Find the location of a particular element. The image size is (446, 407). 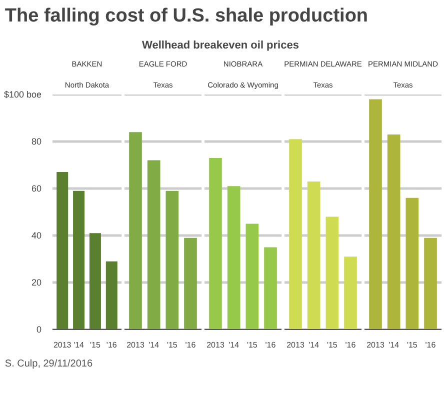

y-tick-label: 80 is located at coordinates (36, 141).